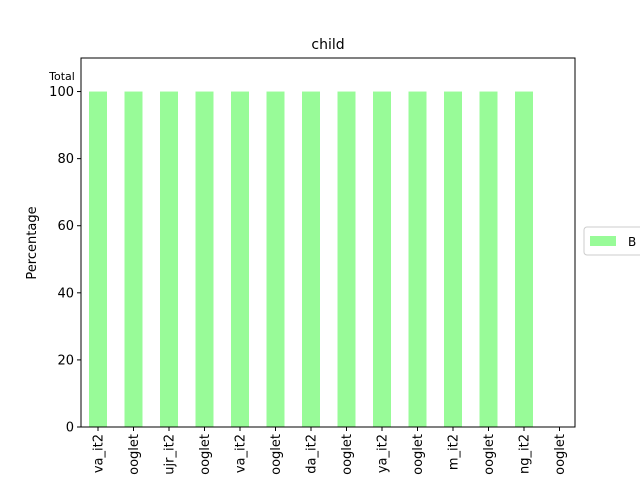  Describe the element at coordinates (632, 242) in the screenshot. I see `legend-label: B` at that location.